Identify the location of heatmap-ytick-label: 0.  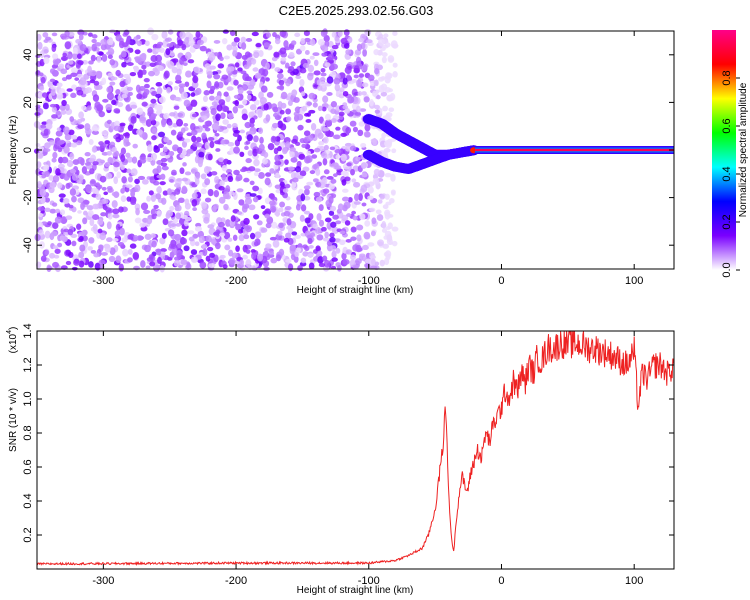
(28, 150).